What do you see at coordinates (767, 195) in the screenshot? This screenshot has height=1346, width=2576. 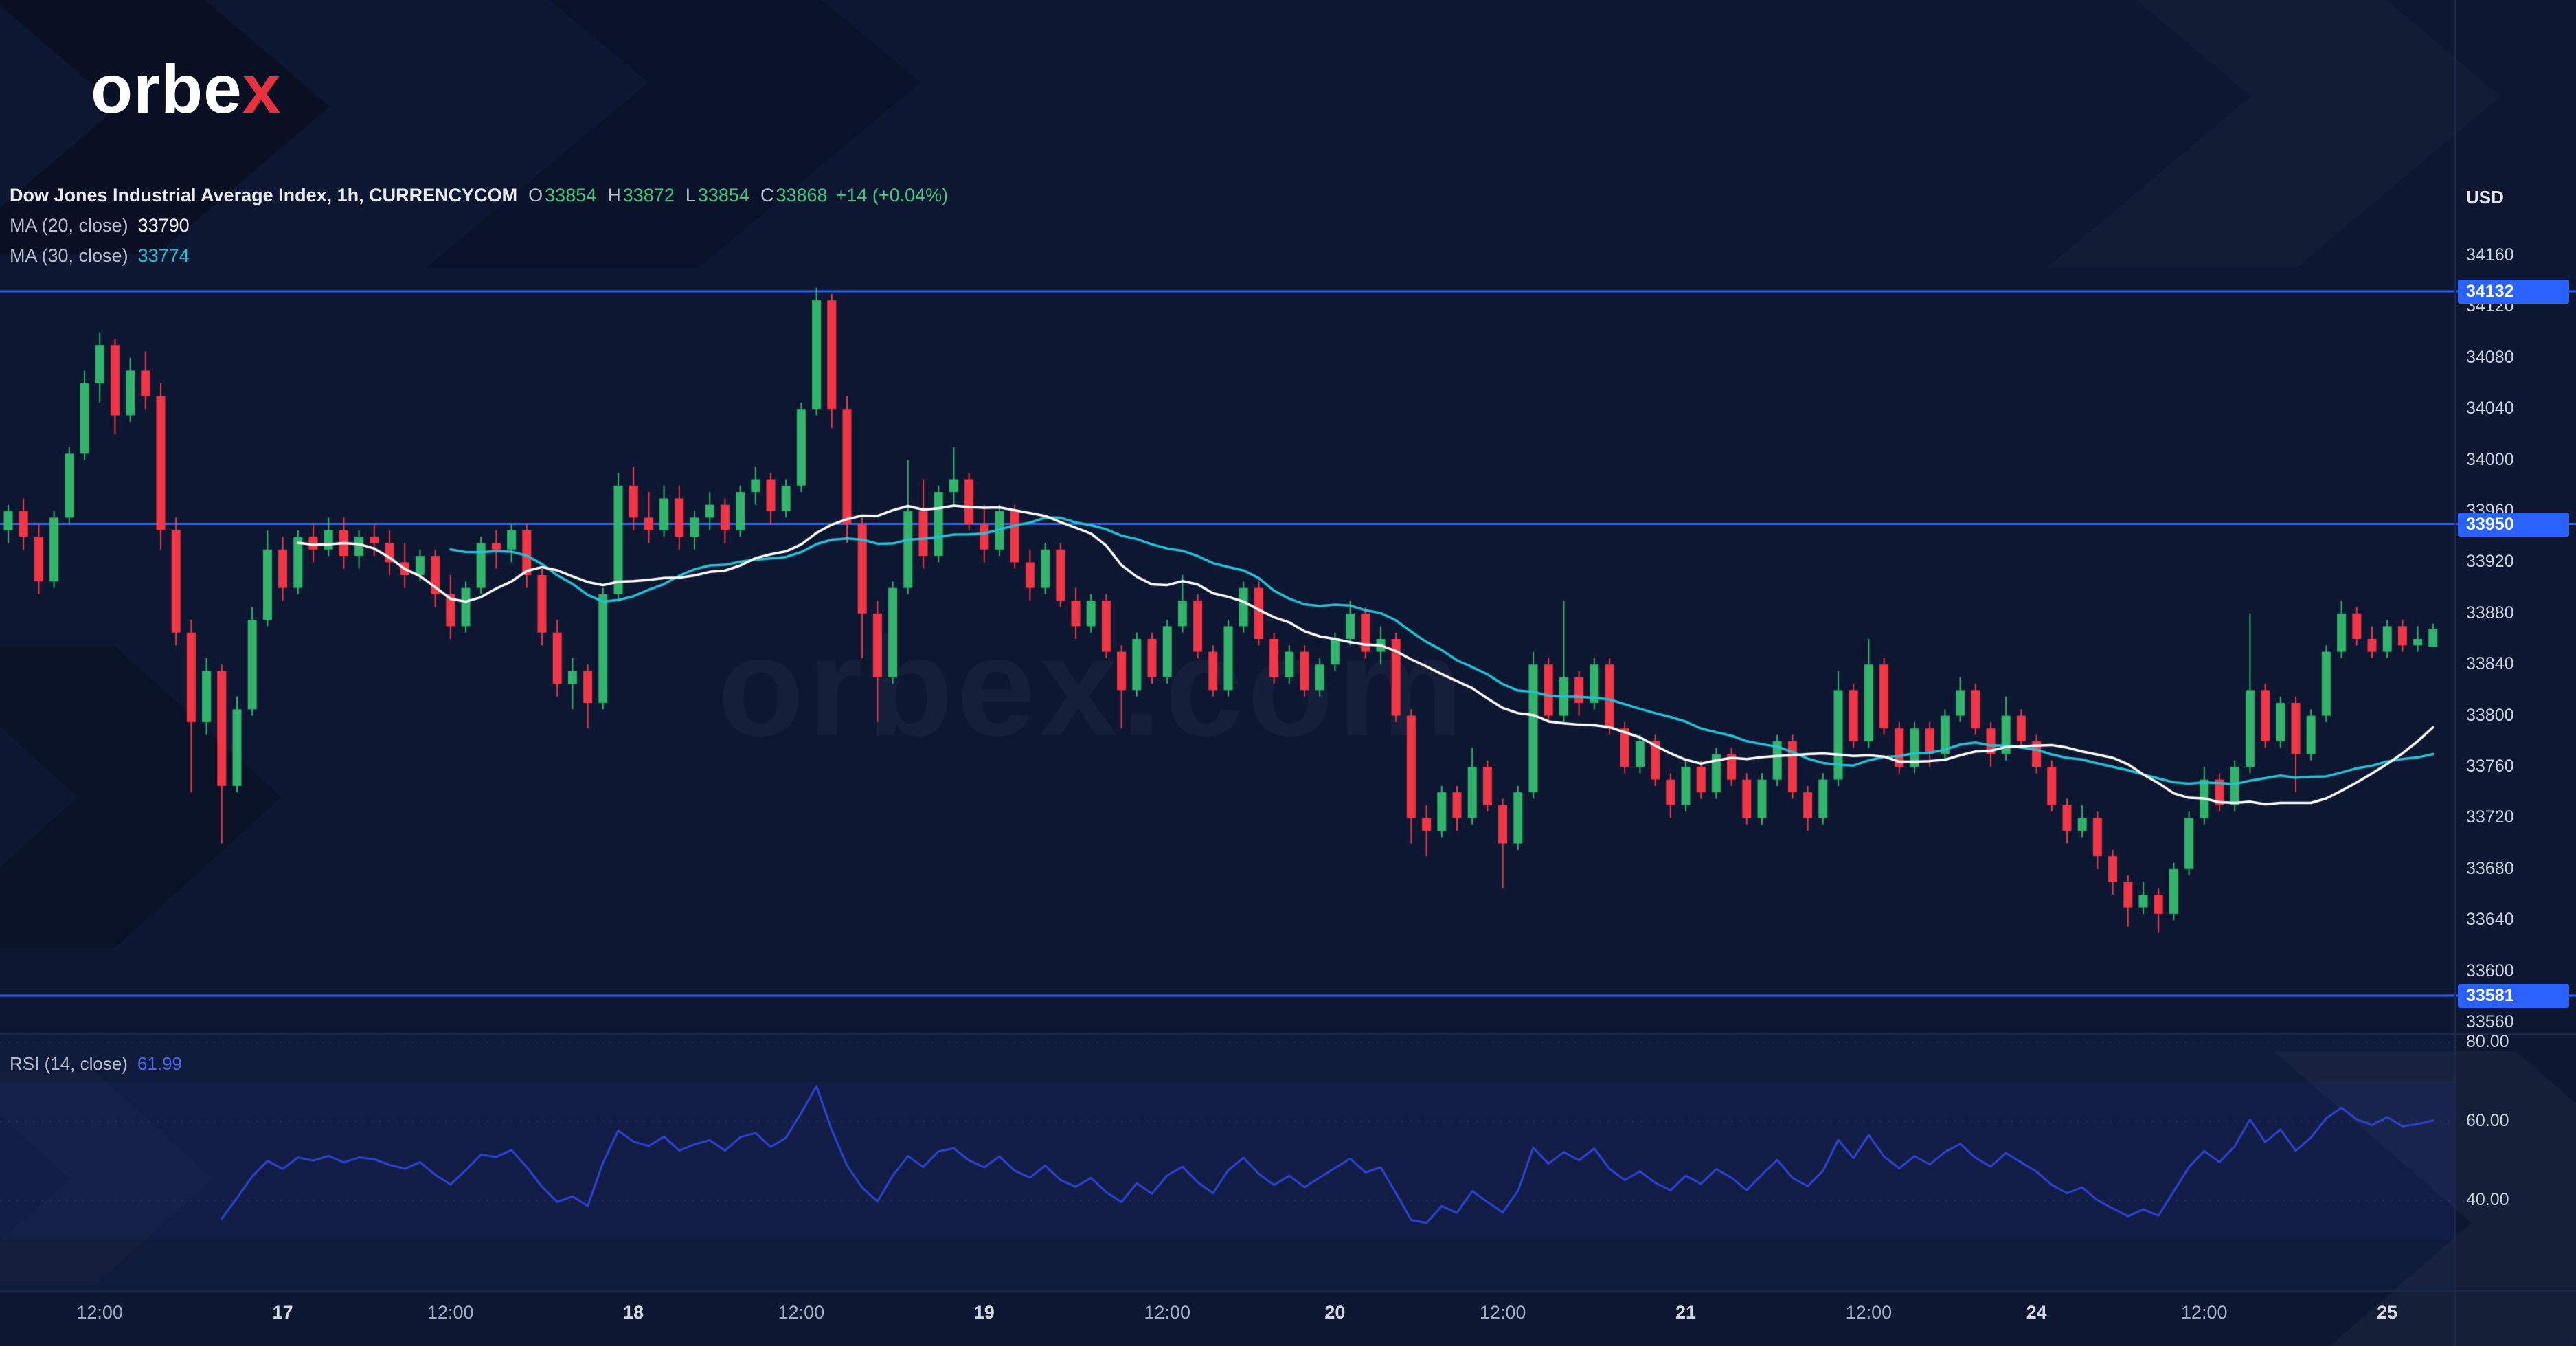 I see `close-label: C` at bounding box center [767, 195].